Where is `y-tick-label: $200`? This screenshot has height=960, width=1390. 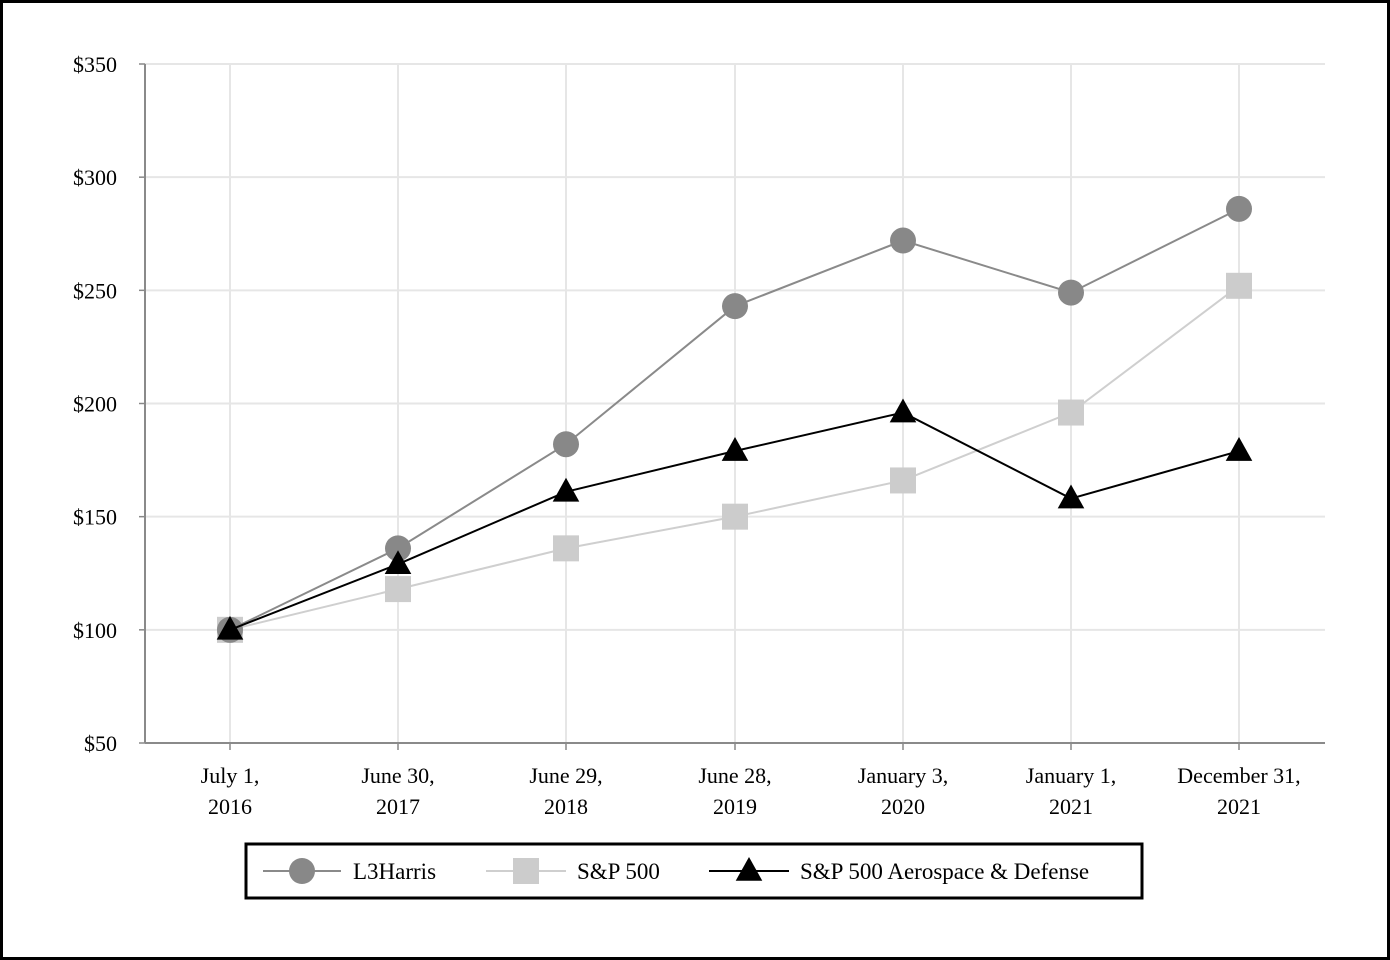 y-tick-label: $200 is located at coordinates (95, 404).